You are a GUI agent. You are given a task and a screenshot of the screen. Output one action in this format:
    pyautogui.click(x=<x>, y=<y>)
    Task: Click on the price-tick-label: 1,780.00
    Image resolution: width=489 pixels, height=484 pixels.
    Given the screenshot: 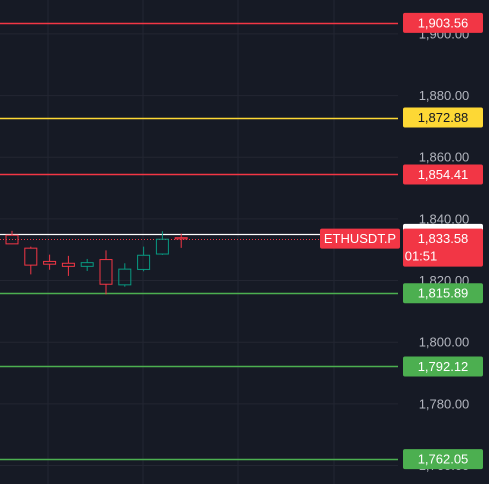 What is the action you would take?
    pyautogui.click(x=444, y=403)
    